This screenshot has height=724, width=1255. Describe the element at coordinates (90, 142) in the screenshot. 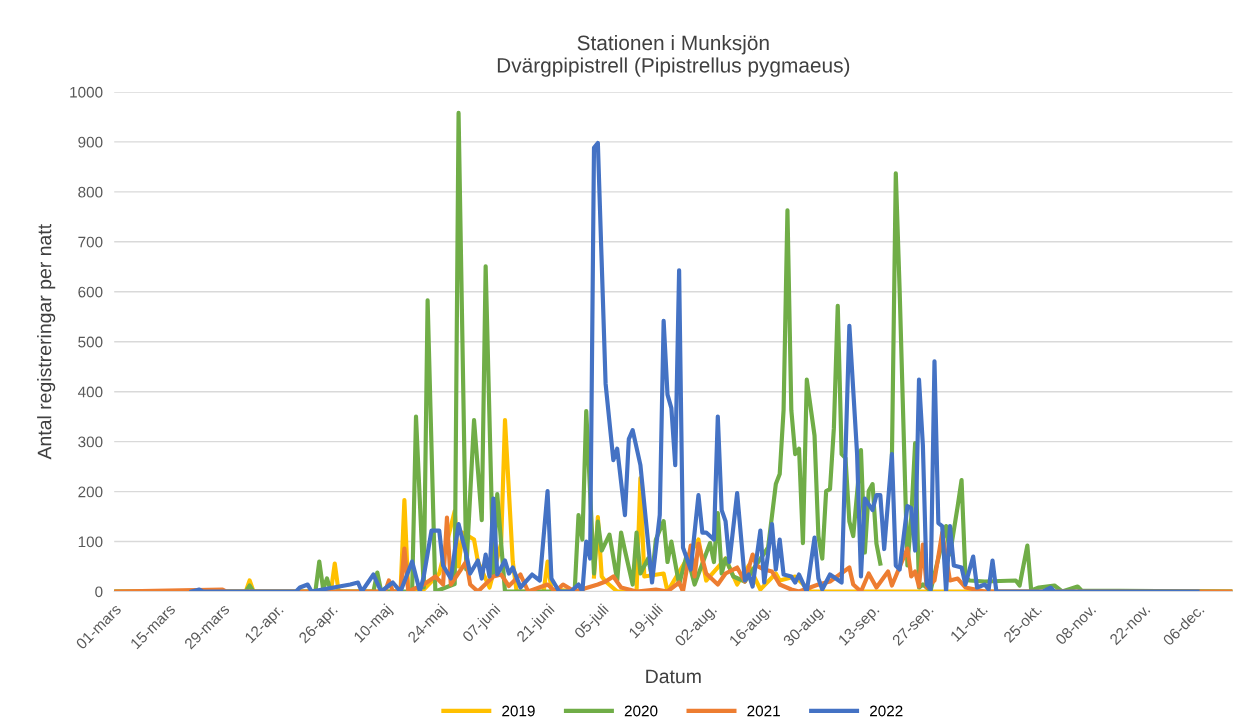

I see `y-tick-label: 900` at that location.